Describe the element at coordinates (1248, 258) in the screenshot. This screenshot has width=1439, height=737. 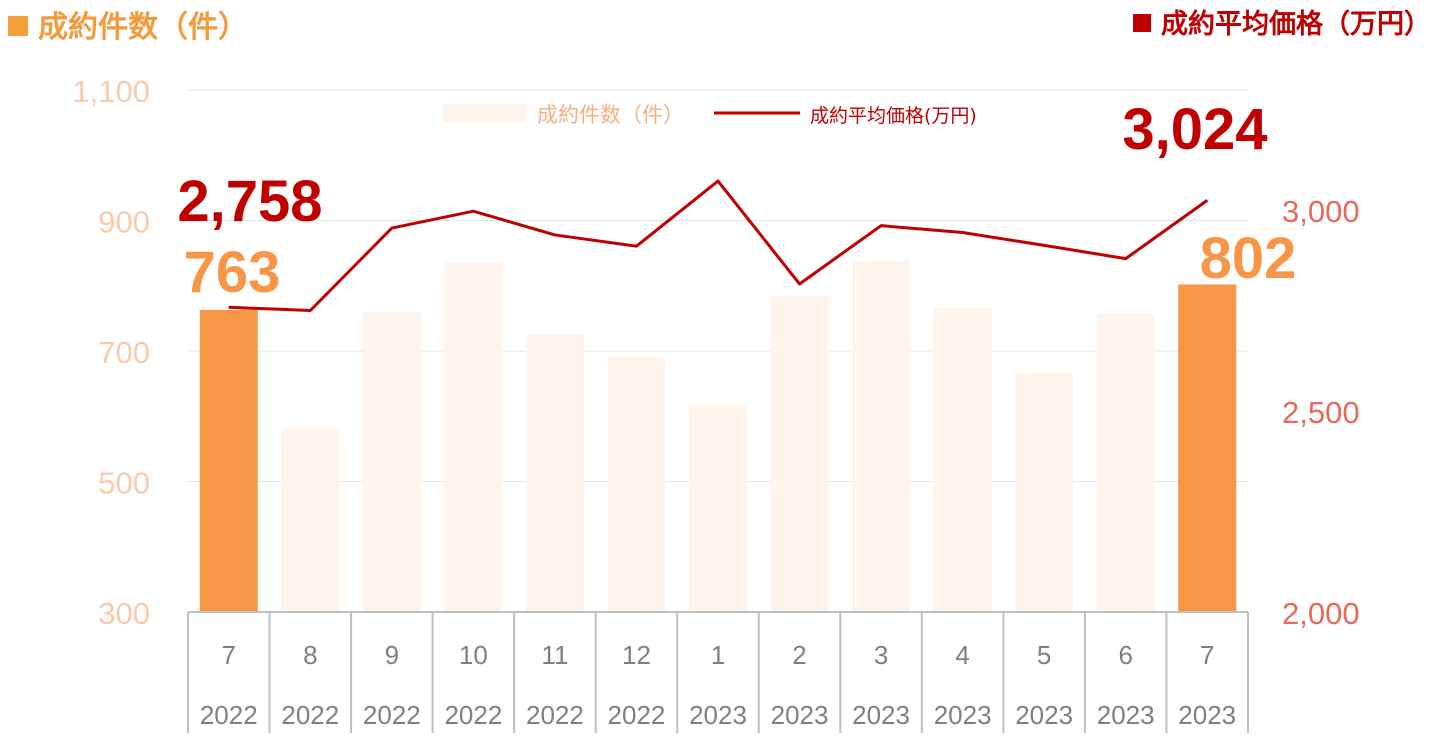
I see `callout-bar-last: 802` at that location.